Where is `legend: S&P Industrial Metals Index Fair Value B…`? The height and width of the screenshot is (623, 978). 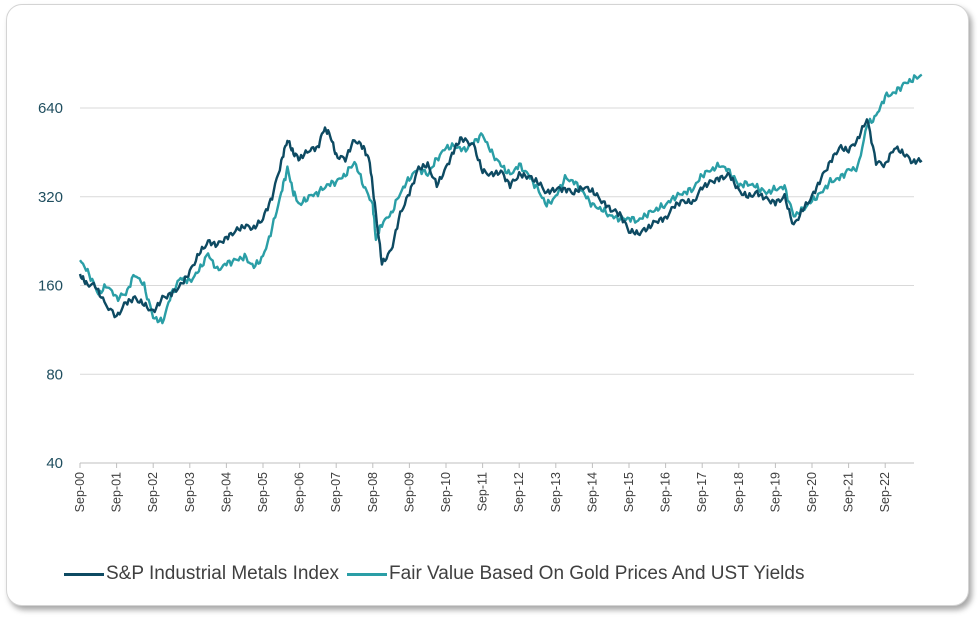 legend: S&P Industrial Metals Index Fair Value B… is located at coordinates (438, 574).